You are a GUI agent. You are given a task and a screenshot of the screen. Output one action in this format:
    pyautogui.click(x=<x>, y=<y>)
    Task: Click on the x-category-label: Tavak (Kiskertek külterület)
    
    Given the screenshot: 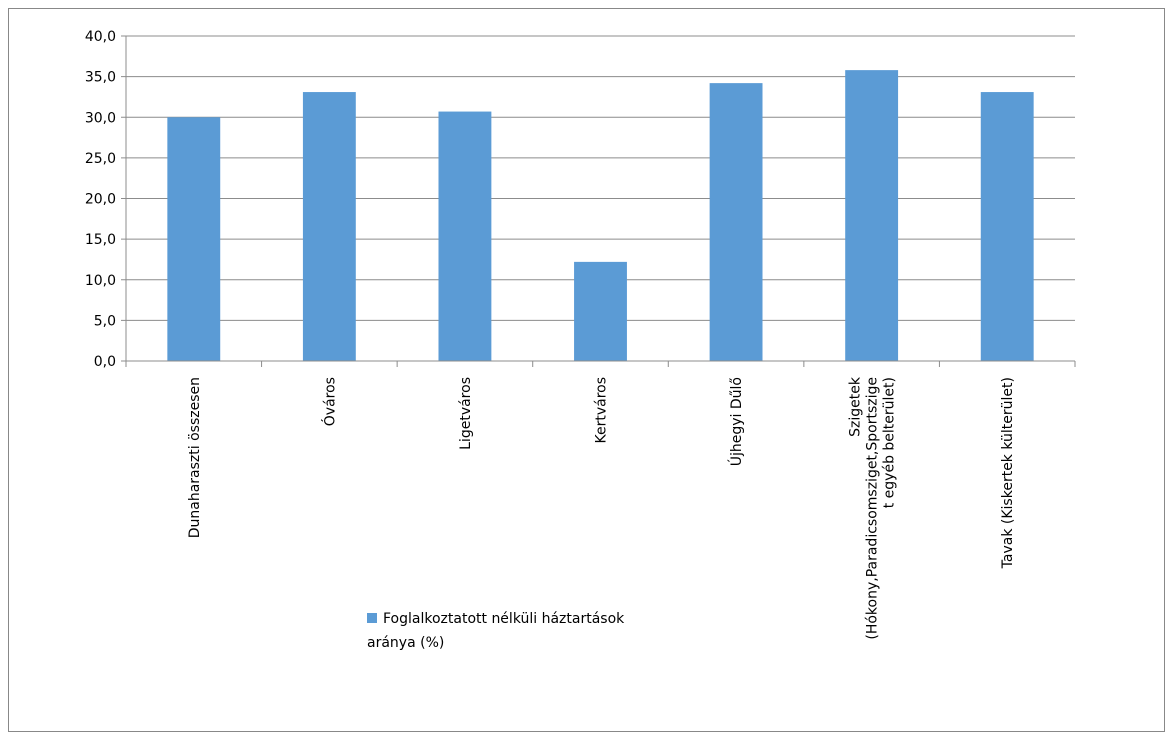 What is the action you would take?
    pyautogui.click(x=1008, y=473)
    